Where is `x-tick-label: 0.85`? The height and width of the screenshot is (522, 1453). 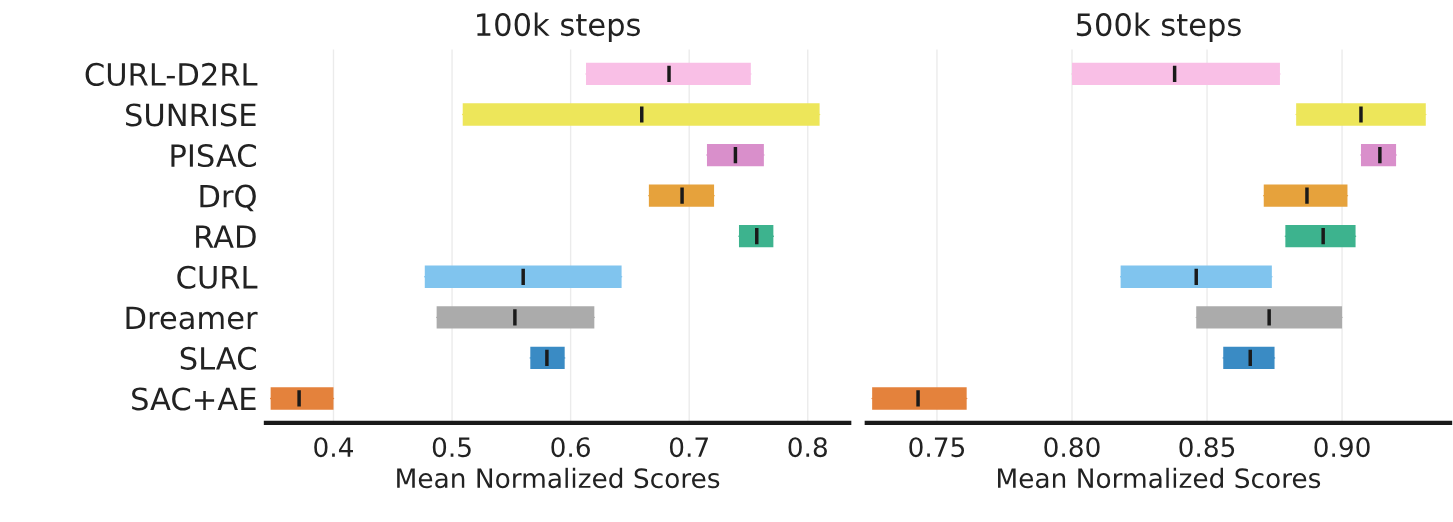 x-tick-label: 0.85 is located at coordinates (1207, 447).